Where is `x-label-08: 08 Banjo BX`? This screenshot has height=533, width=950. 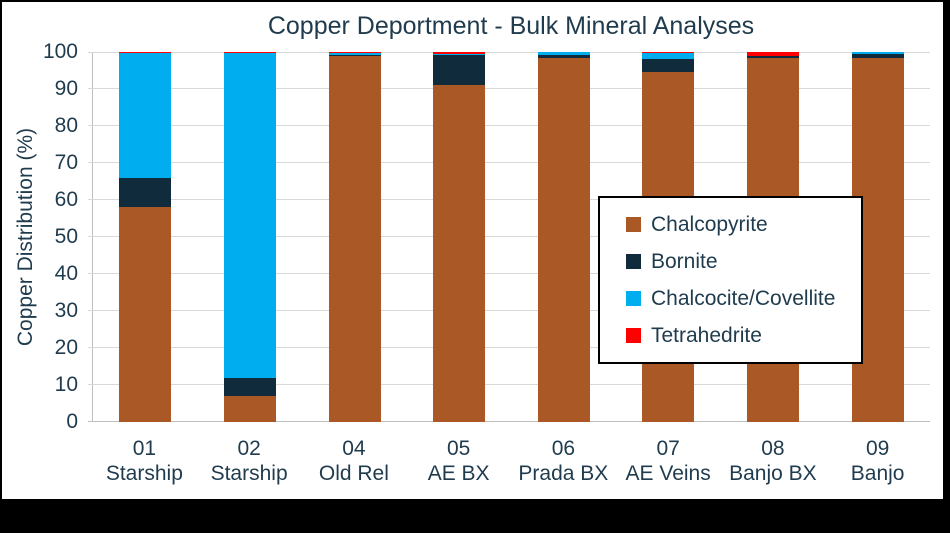
x-label-08: 08 Banjo BX is located at coordinates (773, 461).